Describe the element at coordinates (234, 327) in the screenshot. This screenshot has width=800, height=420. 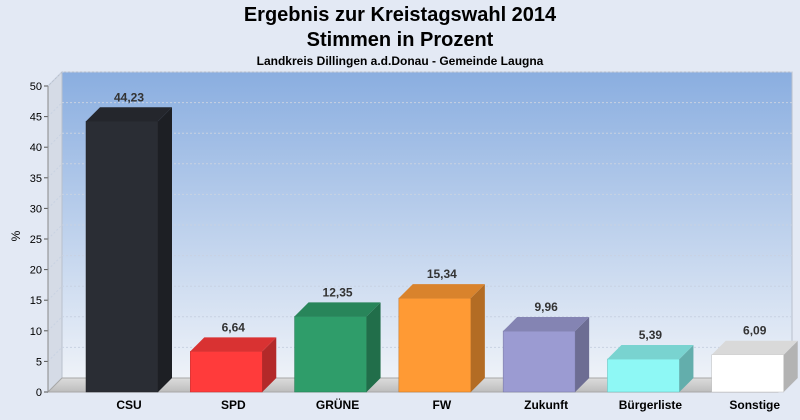
I see `data-label: 6,64` at that location.